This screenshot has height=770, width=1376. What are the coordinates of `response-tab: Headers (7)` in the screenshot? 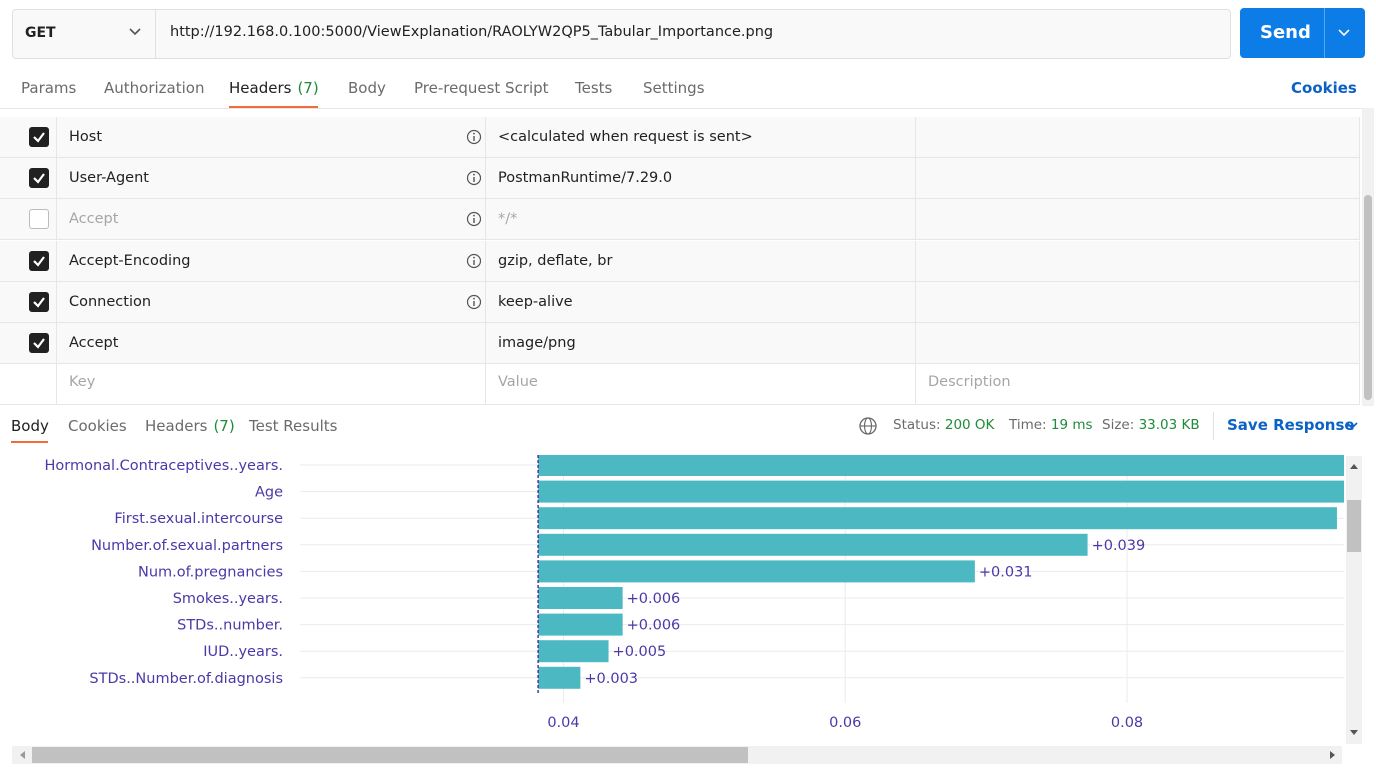 It's located at (190, 426).